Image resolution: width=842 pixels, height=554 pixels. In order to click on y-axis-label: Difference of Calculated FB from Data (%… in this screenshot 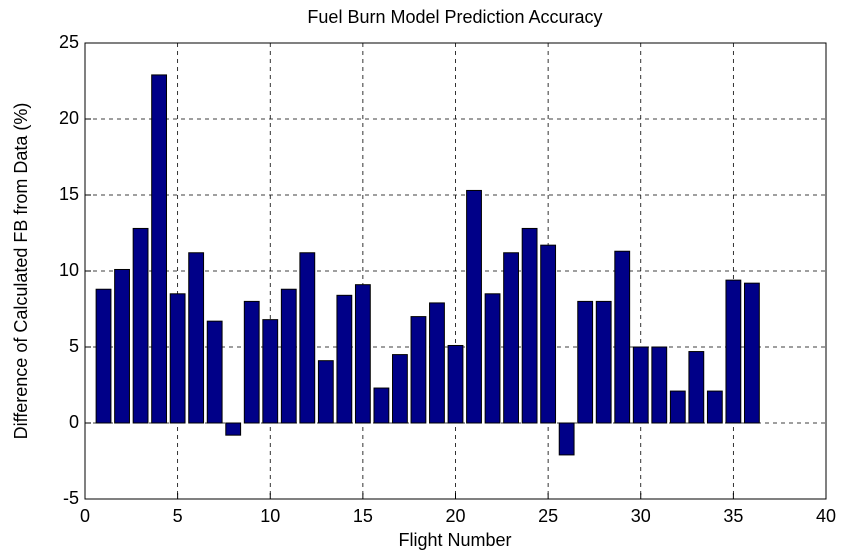, I will do `click(21, 271)`.